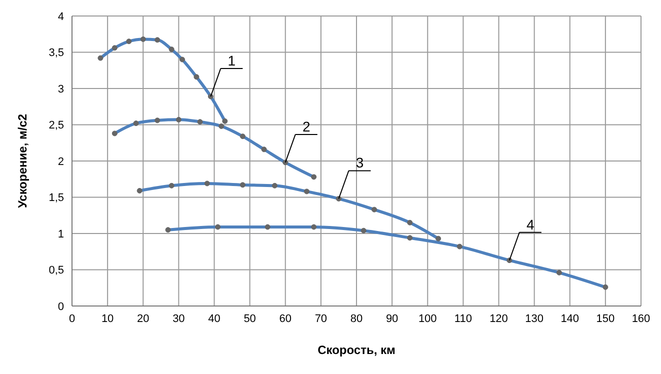  I want to click on x-tick-label: 120, so click(499, 318).